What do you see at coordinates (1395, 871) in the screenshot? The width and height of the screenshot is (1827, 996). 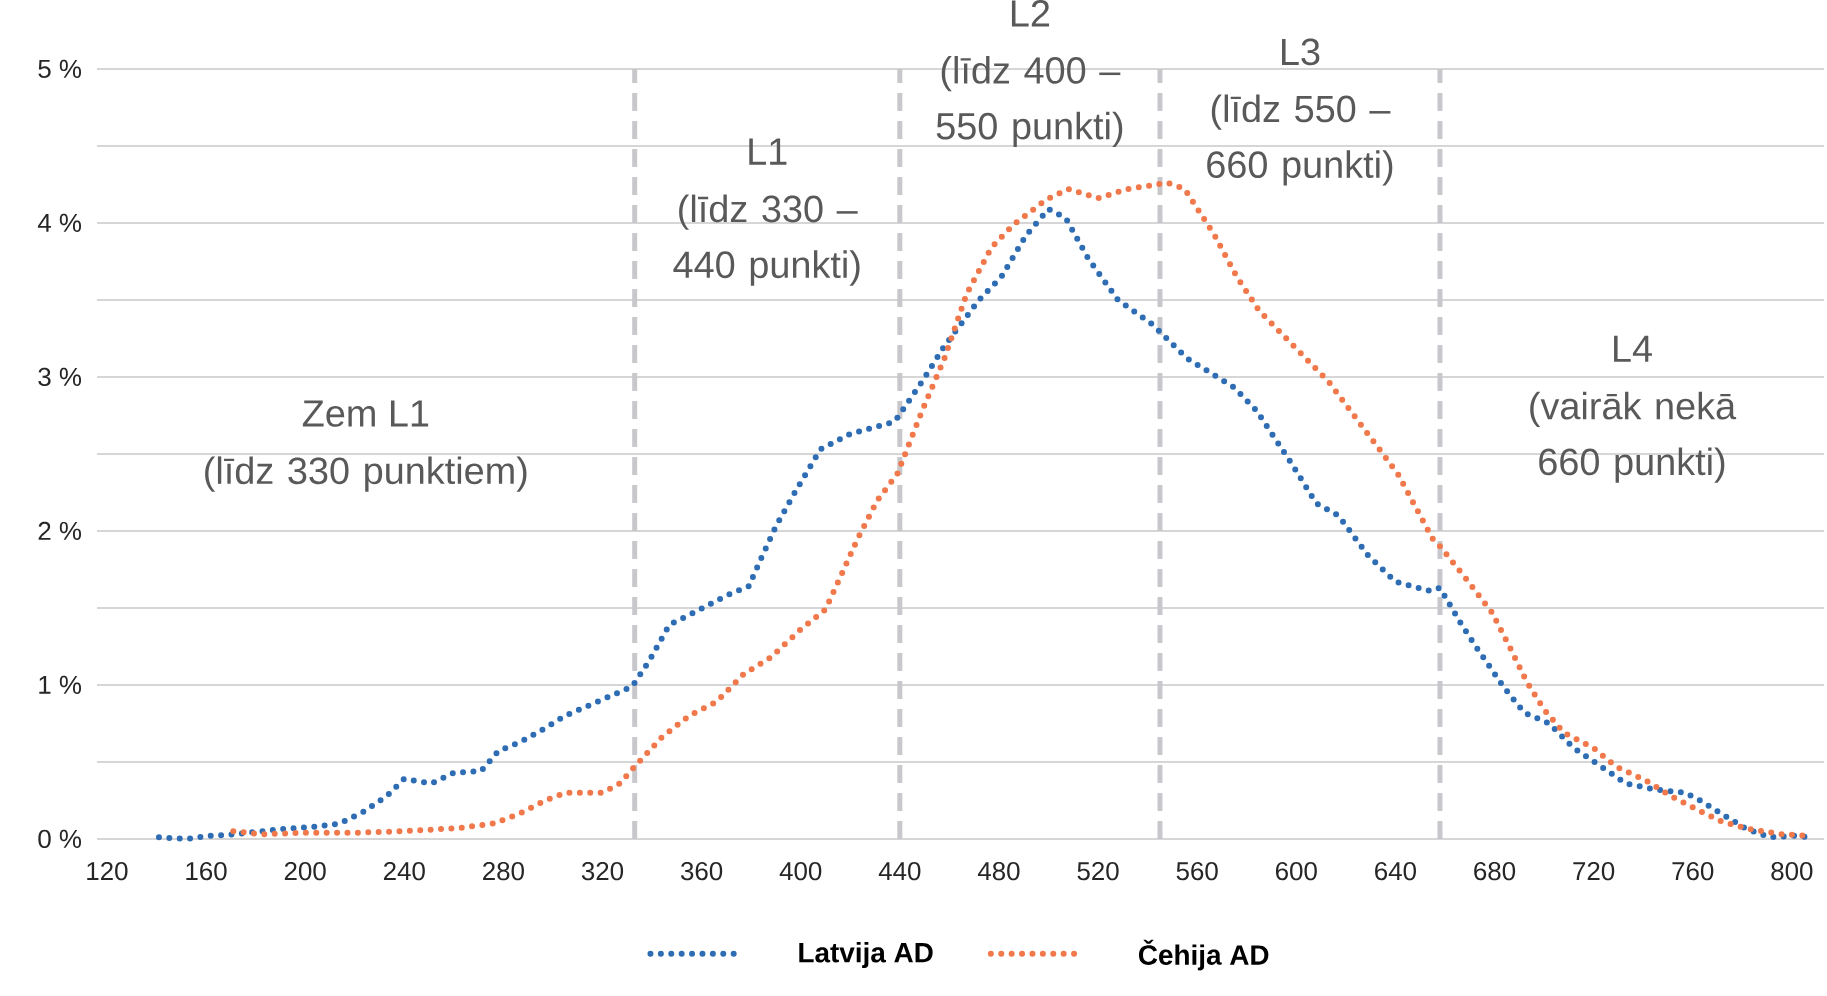 I see `x-tick-label: 640` at bounding box center [1395, 871].